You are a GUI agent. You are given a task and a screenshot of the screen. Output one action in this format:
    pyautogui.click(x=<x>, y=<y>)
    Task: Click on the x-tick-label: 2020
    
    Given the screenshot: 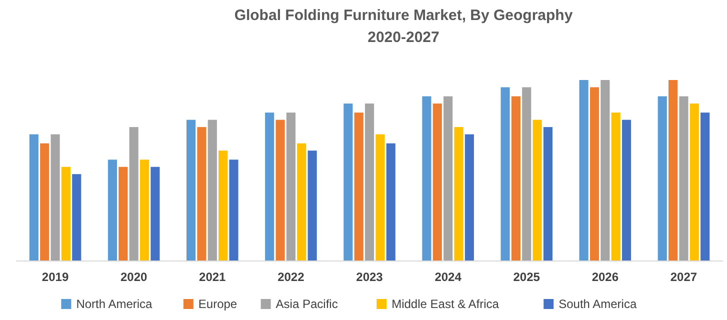 What is the action you would take?
    pyautogui.click(x=134, y=277)
    